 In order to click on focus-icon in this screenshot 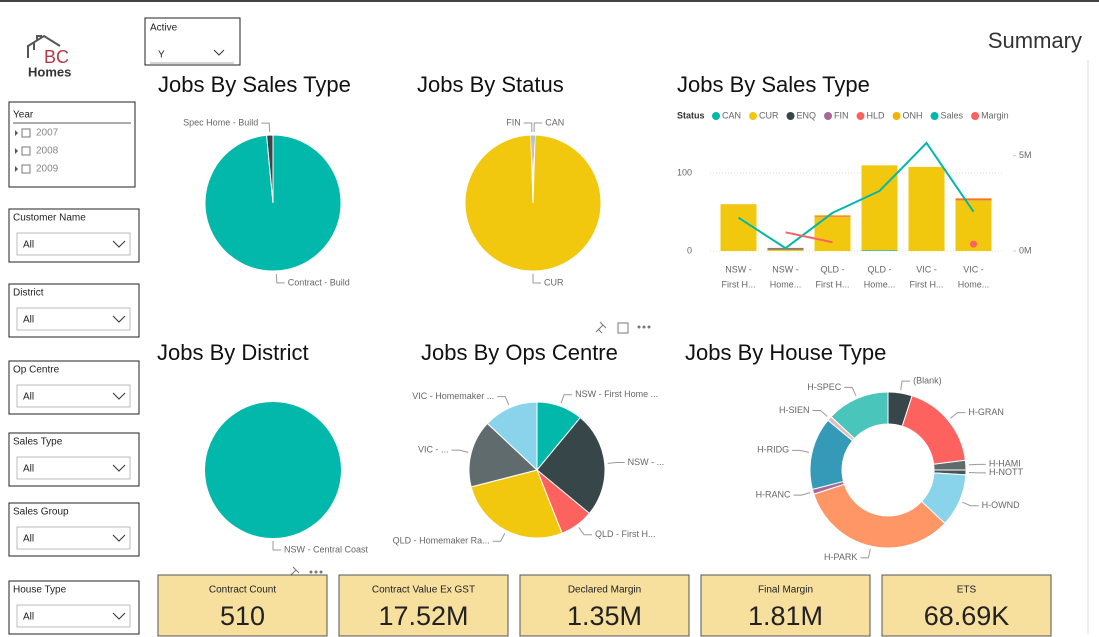, I will do `click(623, 328)`.